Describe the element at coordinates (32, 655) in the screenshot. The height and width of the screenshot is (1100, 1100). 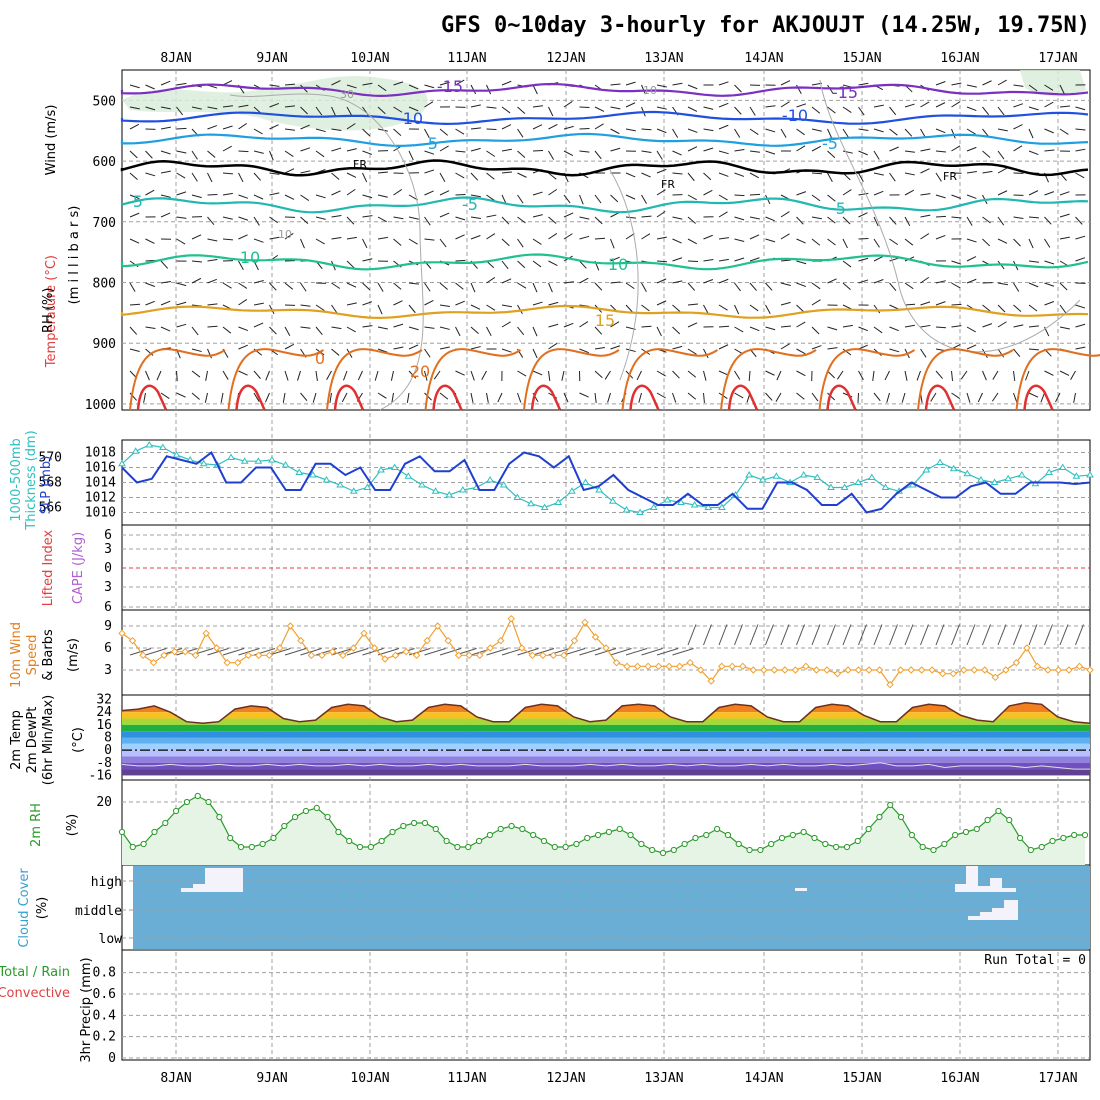
I see `wind-label-2: Speed` at that location.